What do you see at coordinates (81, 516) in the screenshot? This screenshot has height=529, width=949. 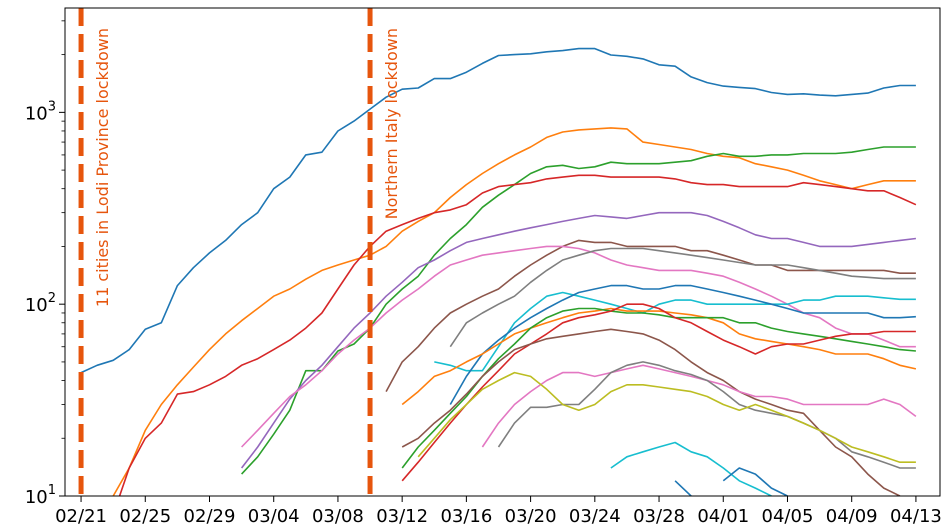 I see `x-tick-label-0: 02/21` at bounding box center [81, 516].